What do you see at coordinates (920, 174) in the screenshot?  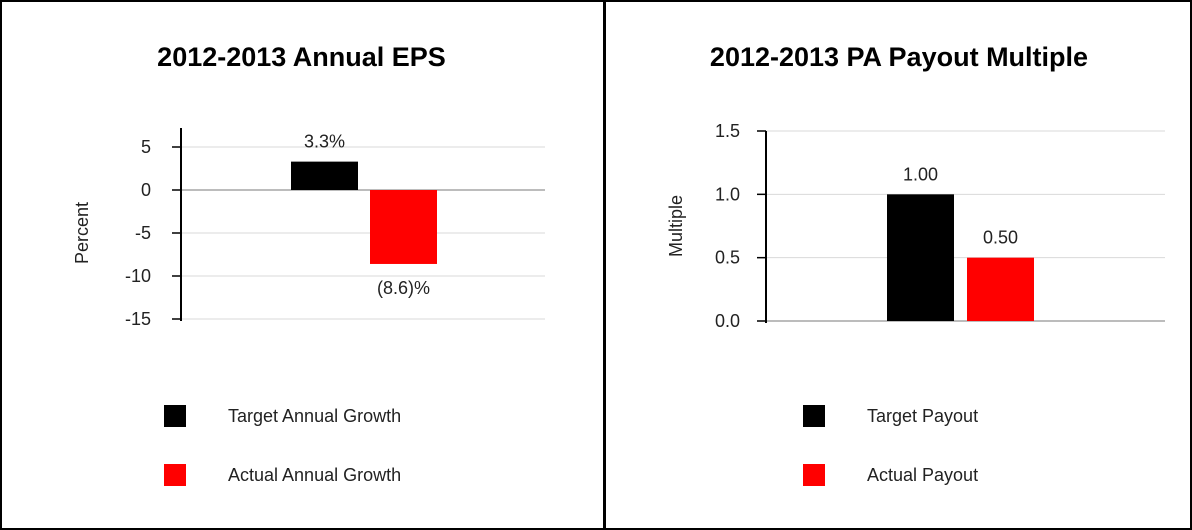 I see `data-label: 1.00` at bounding box center [920, 174].